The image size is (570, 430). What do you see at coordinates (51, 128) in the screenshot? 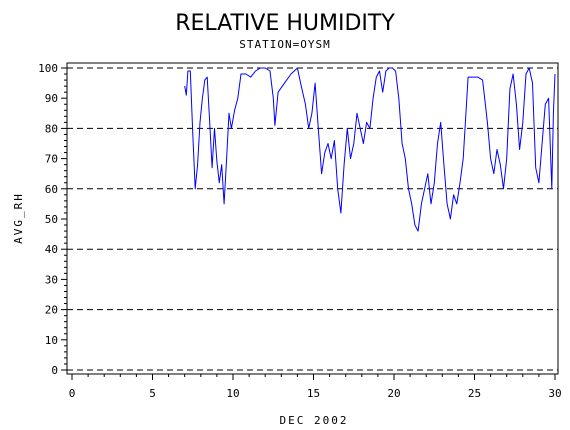
I see `y-tick-label: 80` at bounding box center [51, 128].